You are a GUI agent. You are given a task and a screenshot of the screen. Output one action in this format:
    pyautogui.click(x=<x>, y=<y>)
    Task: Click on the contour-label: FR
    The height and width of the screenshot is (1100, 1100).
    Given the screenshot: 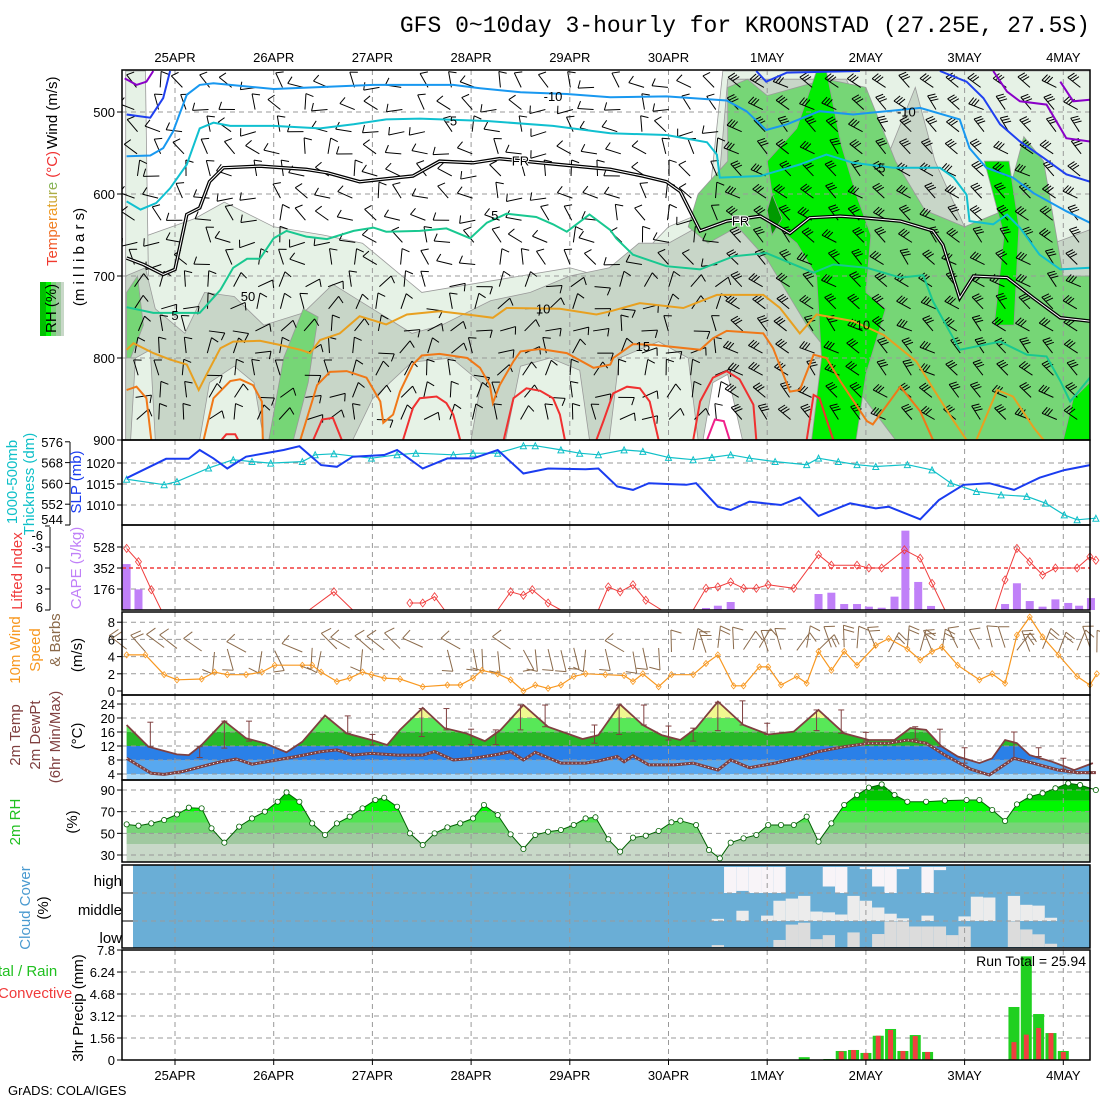 What is the action you would take?
    pyautogui.click(x=520, y=161)
    